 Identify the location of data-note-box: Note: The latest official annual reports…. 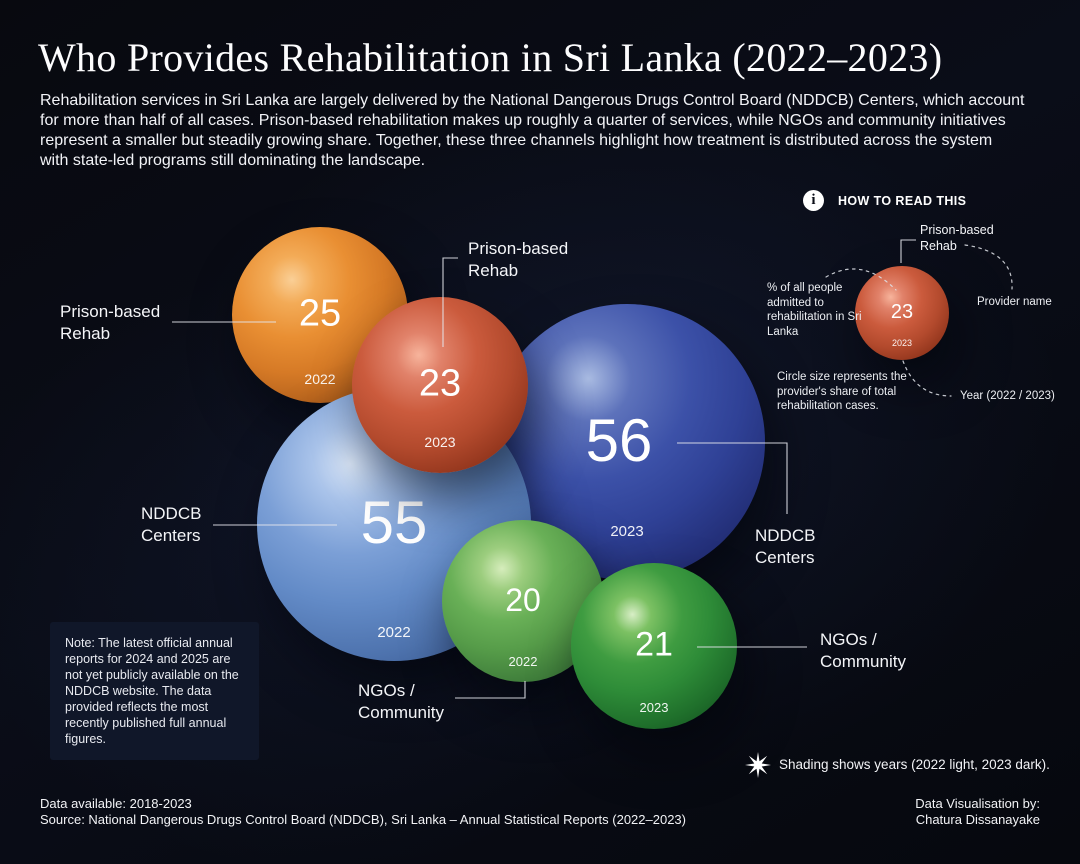
(154, 691).